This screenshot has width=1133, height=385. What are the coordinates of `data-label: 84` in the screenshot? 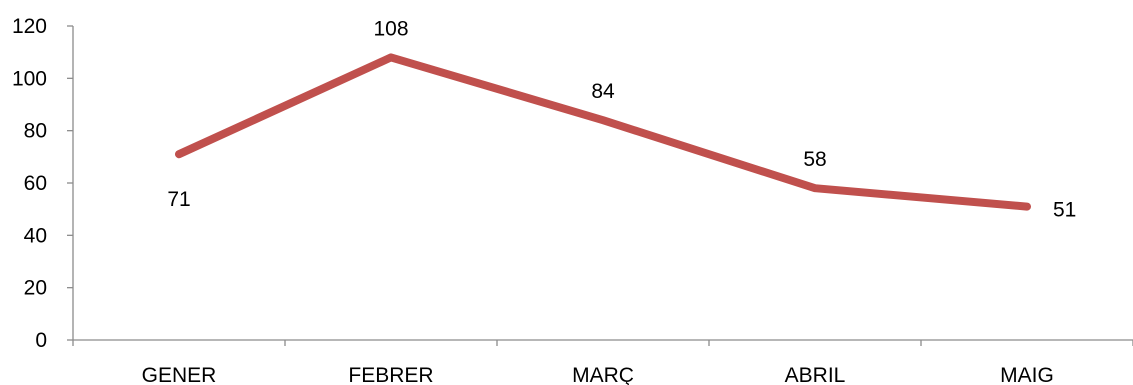 It's located at (603, 91).